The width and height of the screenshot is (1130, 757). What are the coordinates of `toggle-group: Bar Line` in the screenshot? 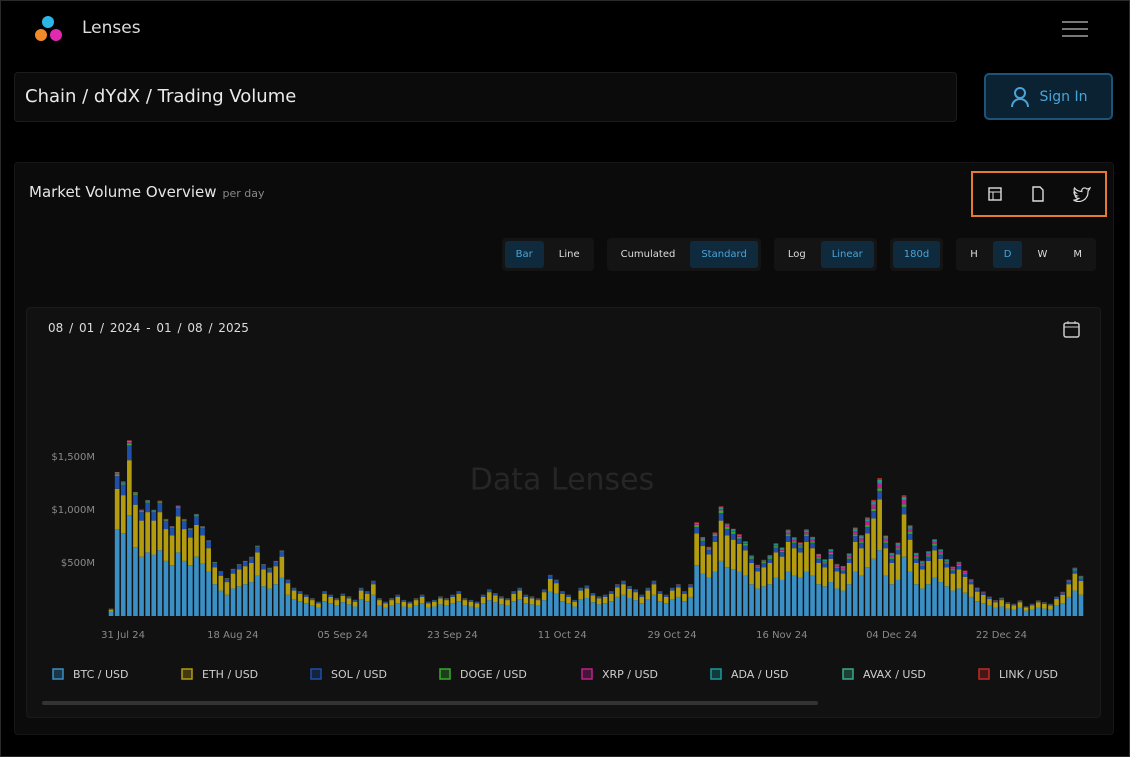 It's located at (547, 254).